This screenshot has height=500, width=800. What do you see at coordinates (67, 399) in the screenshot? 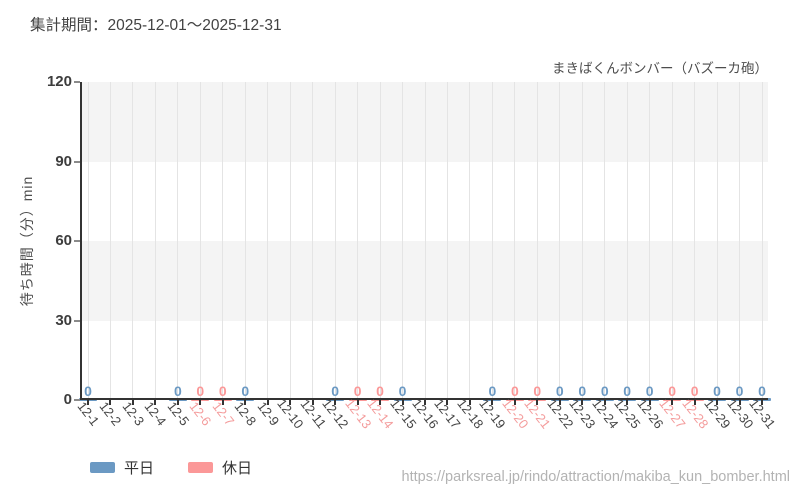
I see `y-tick-label: 0` at bounding box center [67, 399].